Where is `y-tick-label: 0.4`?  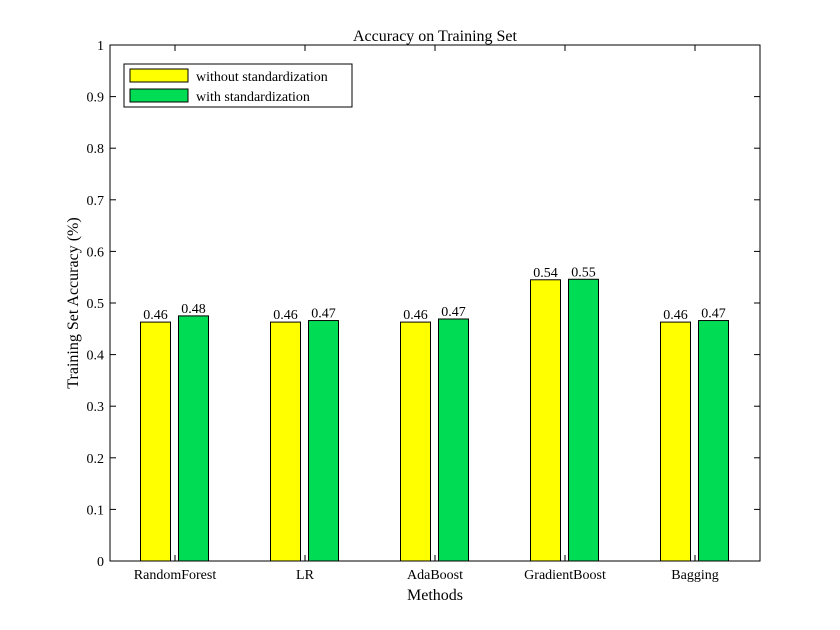
y-tick-label: 0.4 is located at coordinates (96, 356).